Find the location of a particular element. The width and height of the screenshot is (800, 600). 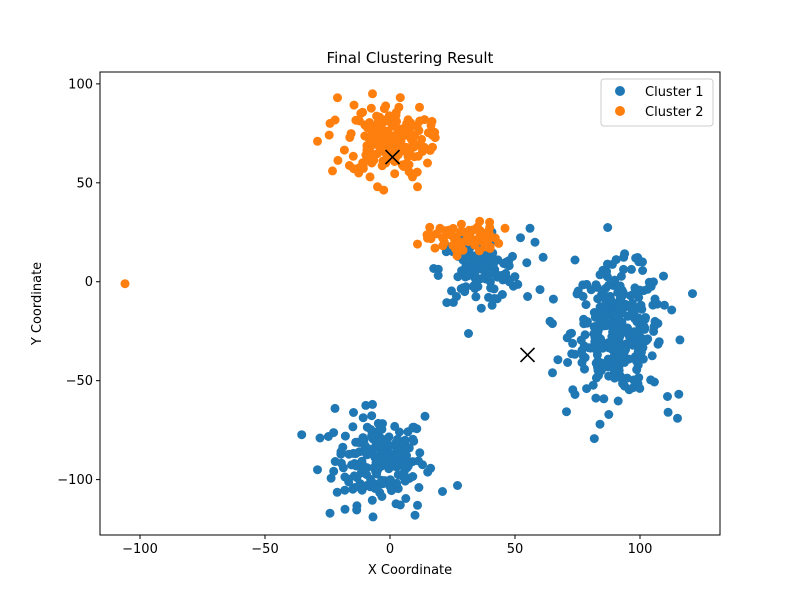

x-tick-label: −50 is located at coordinates (264, 549).